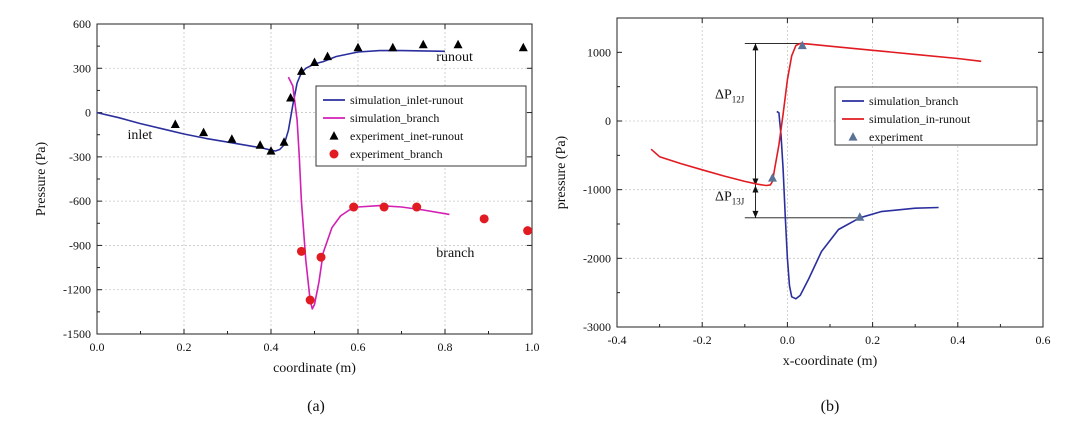  I want to click on annotation-label: branch, so click(455, 253).